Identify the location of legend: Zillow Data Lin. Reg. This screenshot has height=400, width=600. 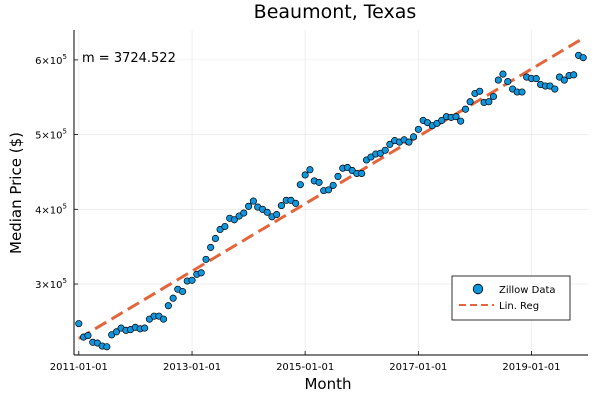
(511, 298).